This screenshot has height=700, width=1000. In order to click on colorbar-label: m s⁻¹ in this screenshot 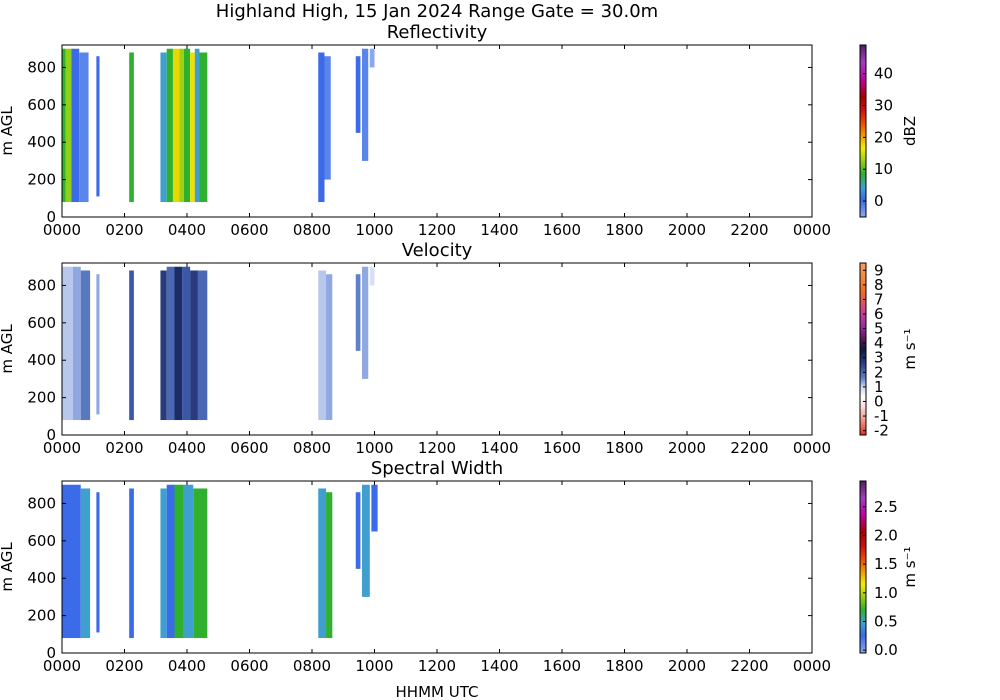, I will do `click(910, 348)`.